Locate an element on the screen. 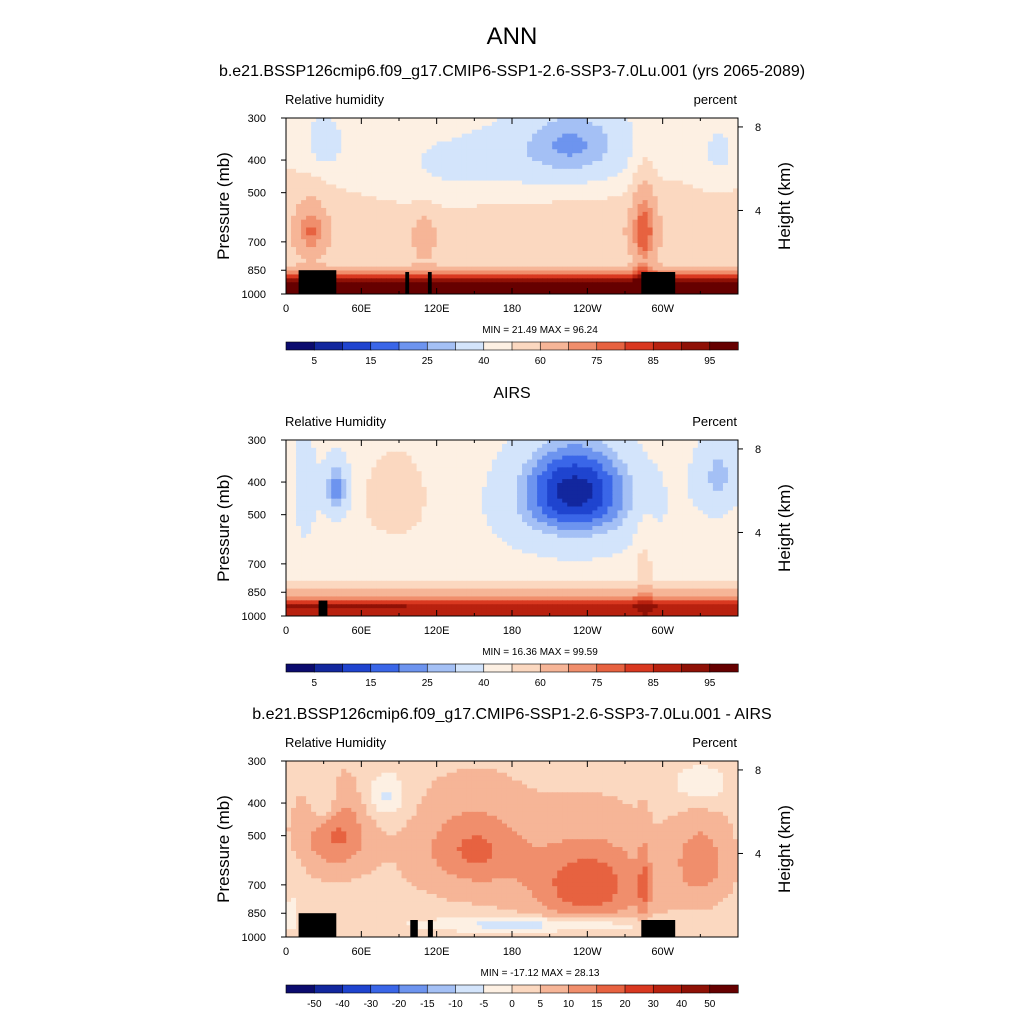 The width and height of the screenshot is (1024, 1024). colorbar-label: 10 is located at coordinates (569, 1004).